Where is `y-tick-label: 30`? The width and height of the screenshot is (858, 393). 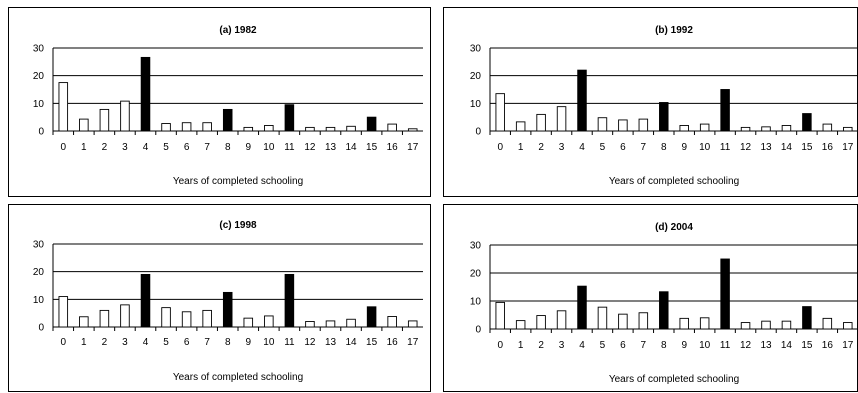 y-tick-label: 30 is located at coordinates (39, 49).